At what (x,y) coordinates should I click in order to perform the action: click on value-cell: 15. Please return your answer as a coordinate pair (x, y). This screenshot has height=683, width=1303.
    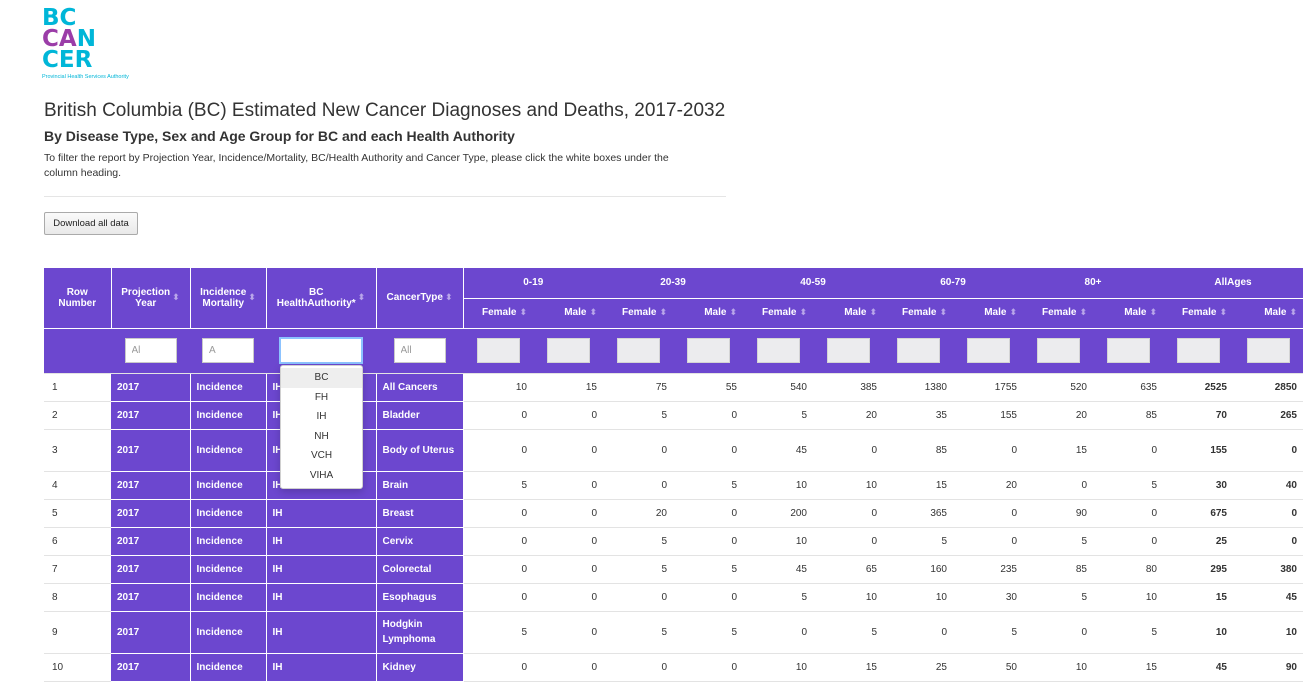
    Looking at the image, I should click on (1058, 450).